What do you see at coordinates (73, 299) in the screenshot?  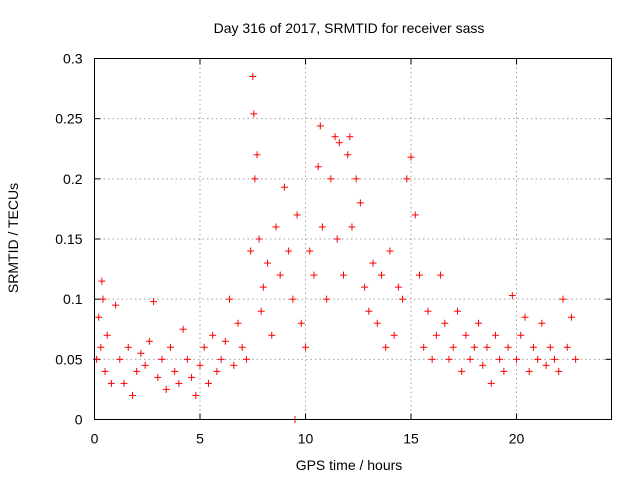 I see `y-tick-label: 0.1` at bounding box center [73, 299].